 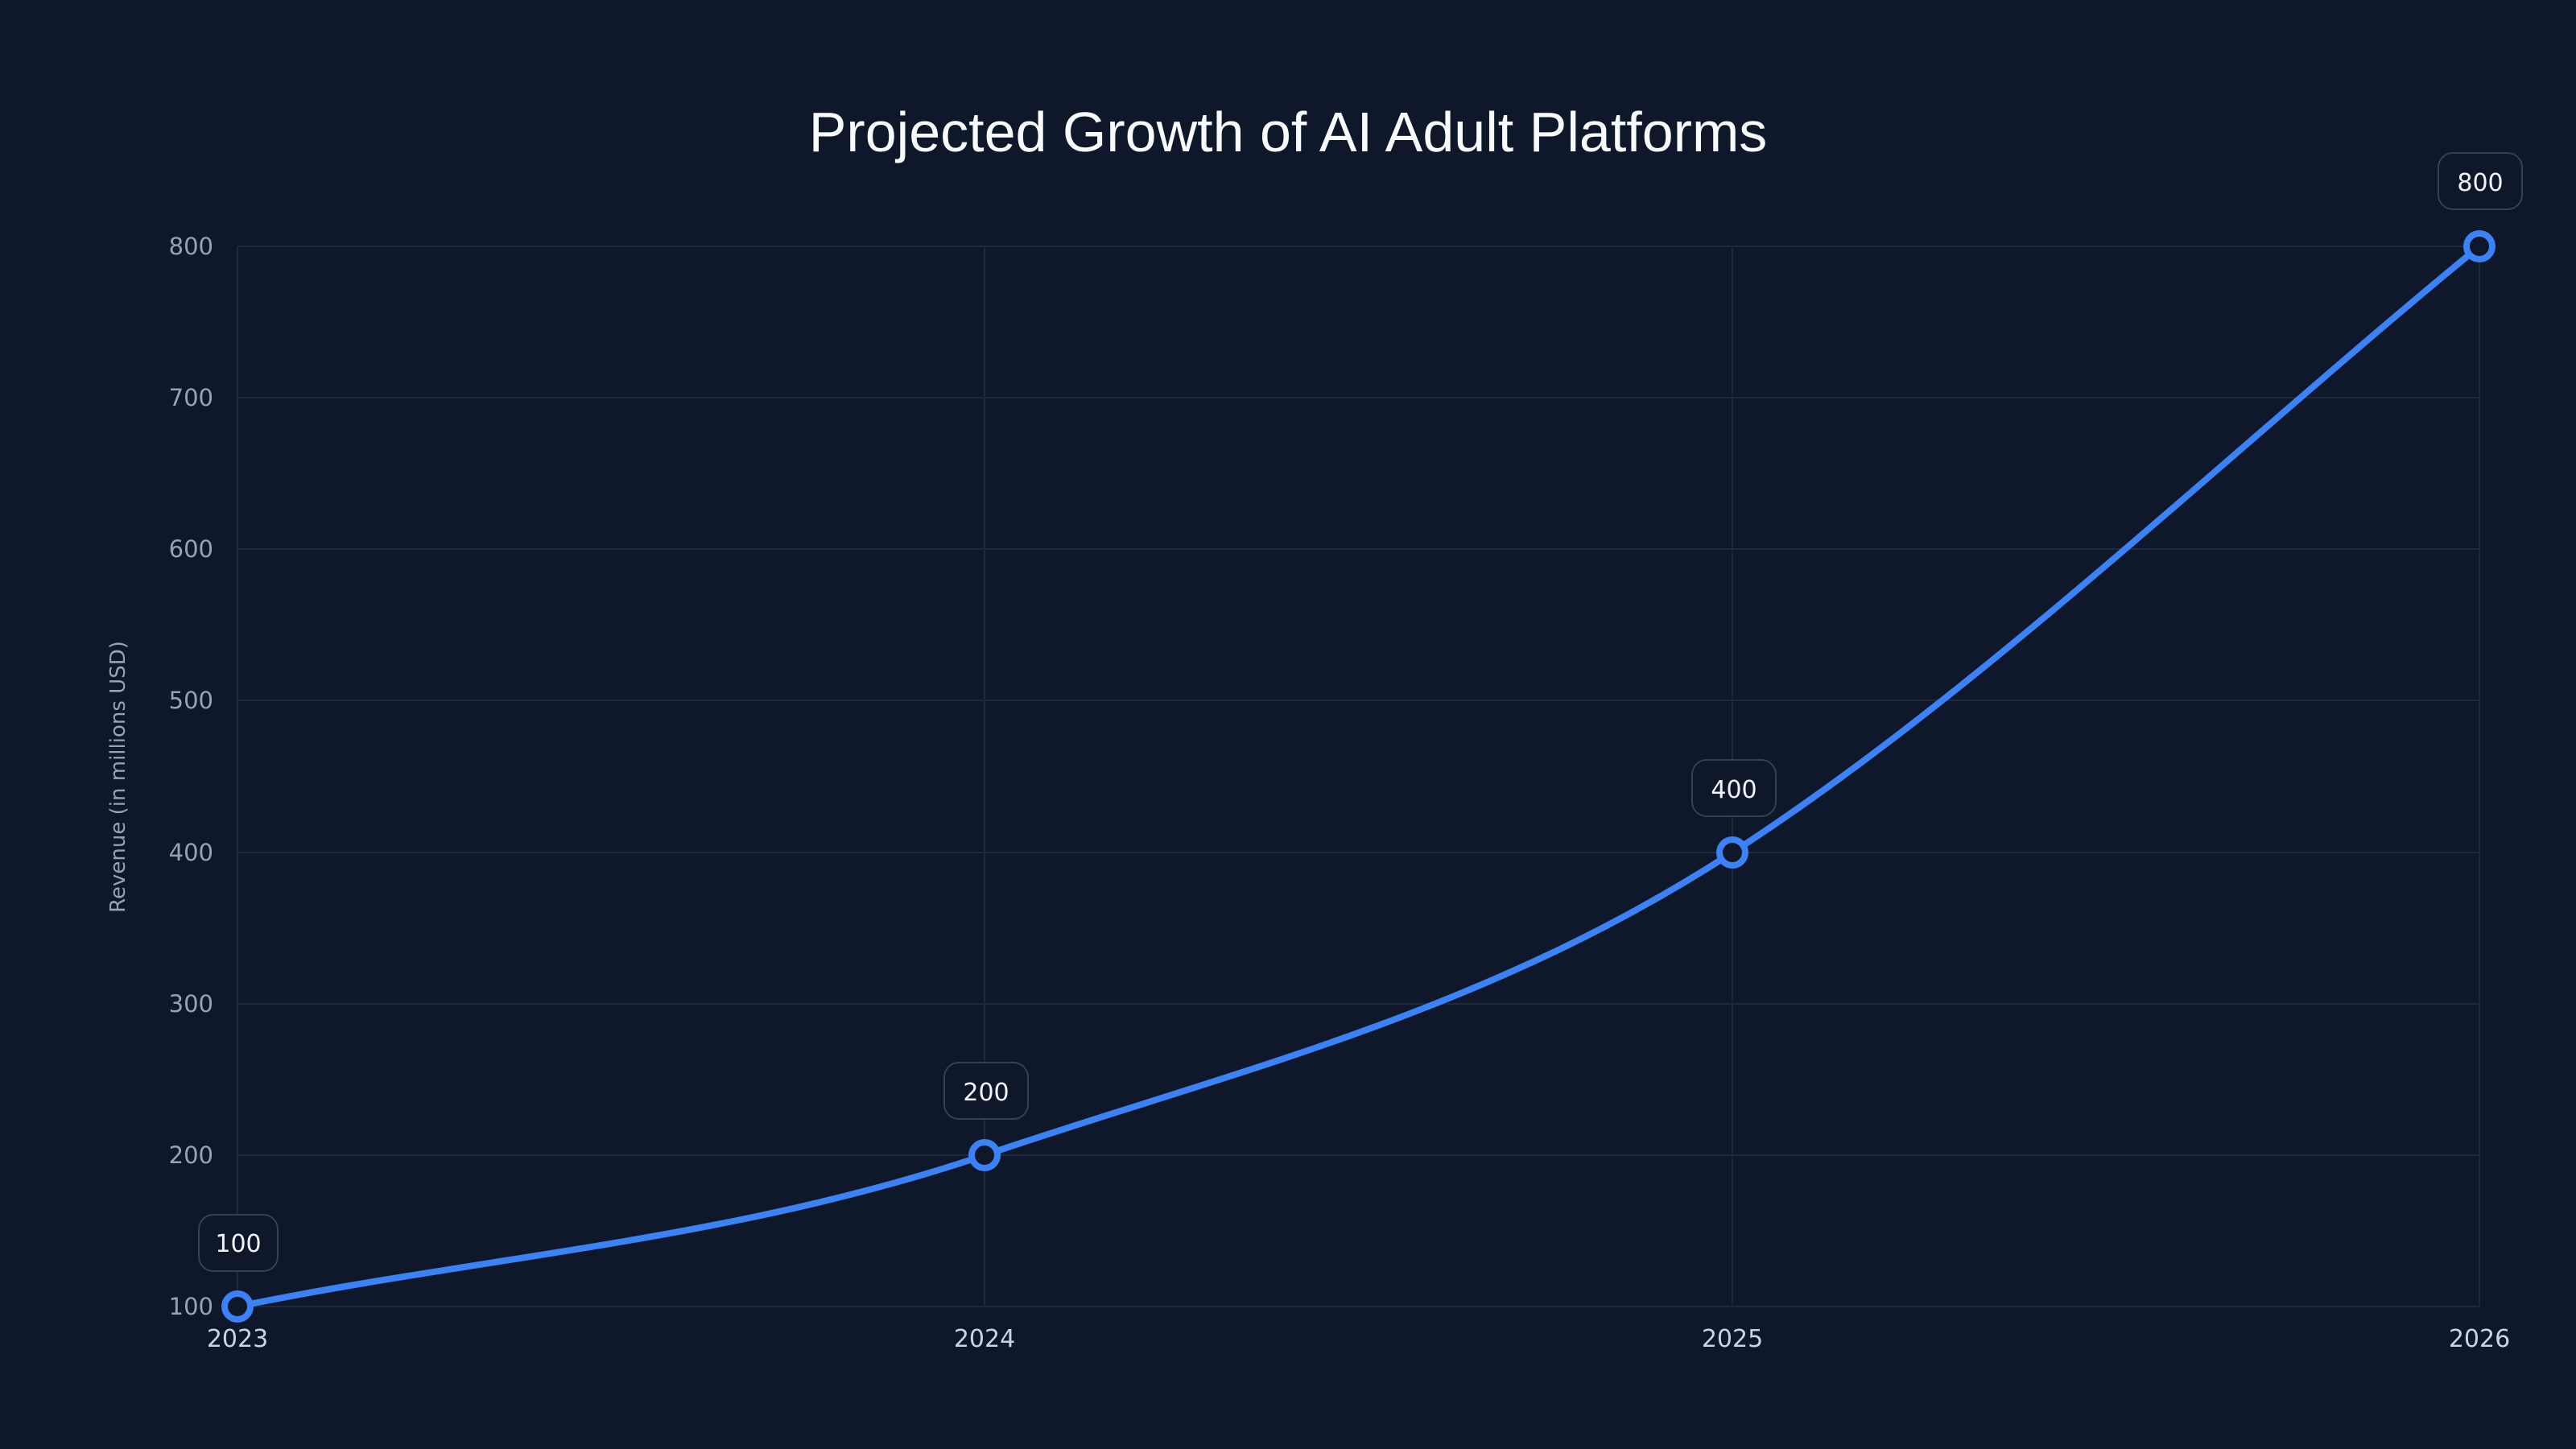 I want to click on y-tick: 800, so click(x=191, y=246).